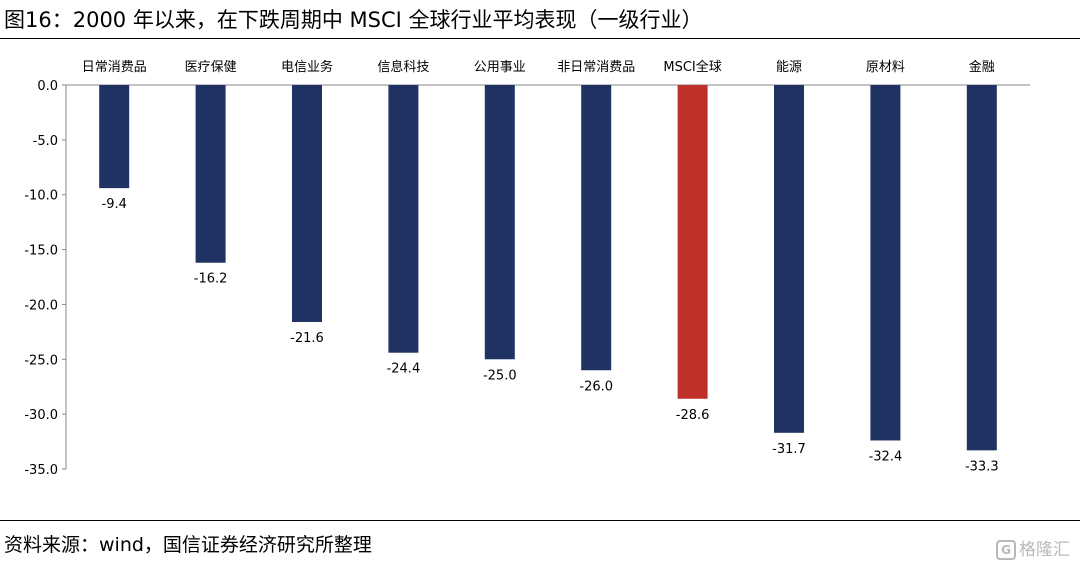 This screenshot has width=1080, height=569. I want to click on bottom-rule, so click(540, 520).